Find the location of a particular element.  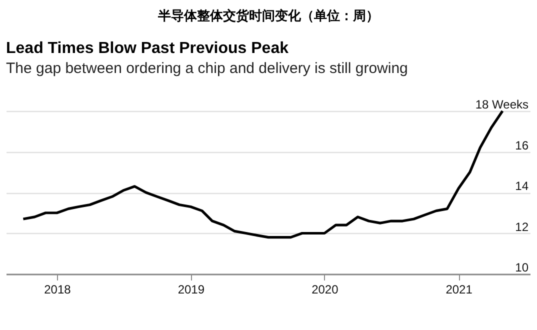

x-tick-label: 2019 is located at coordinates (191, 289).